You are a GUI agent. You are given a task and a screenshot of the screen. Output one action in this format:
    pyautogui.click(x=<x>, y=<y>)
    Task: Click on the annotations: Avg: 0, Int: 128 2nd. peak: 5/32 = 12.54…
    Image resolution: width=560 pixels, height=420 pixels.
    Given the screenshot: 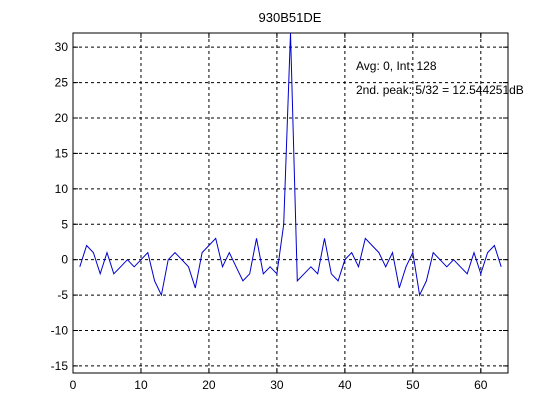 What is the action you would take?
    pyautogui.click(x=440, y=78)
    